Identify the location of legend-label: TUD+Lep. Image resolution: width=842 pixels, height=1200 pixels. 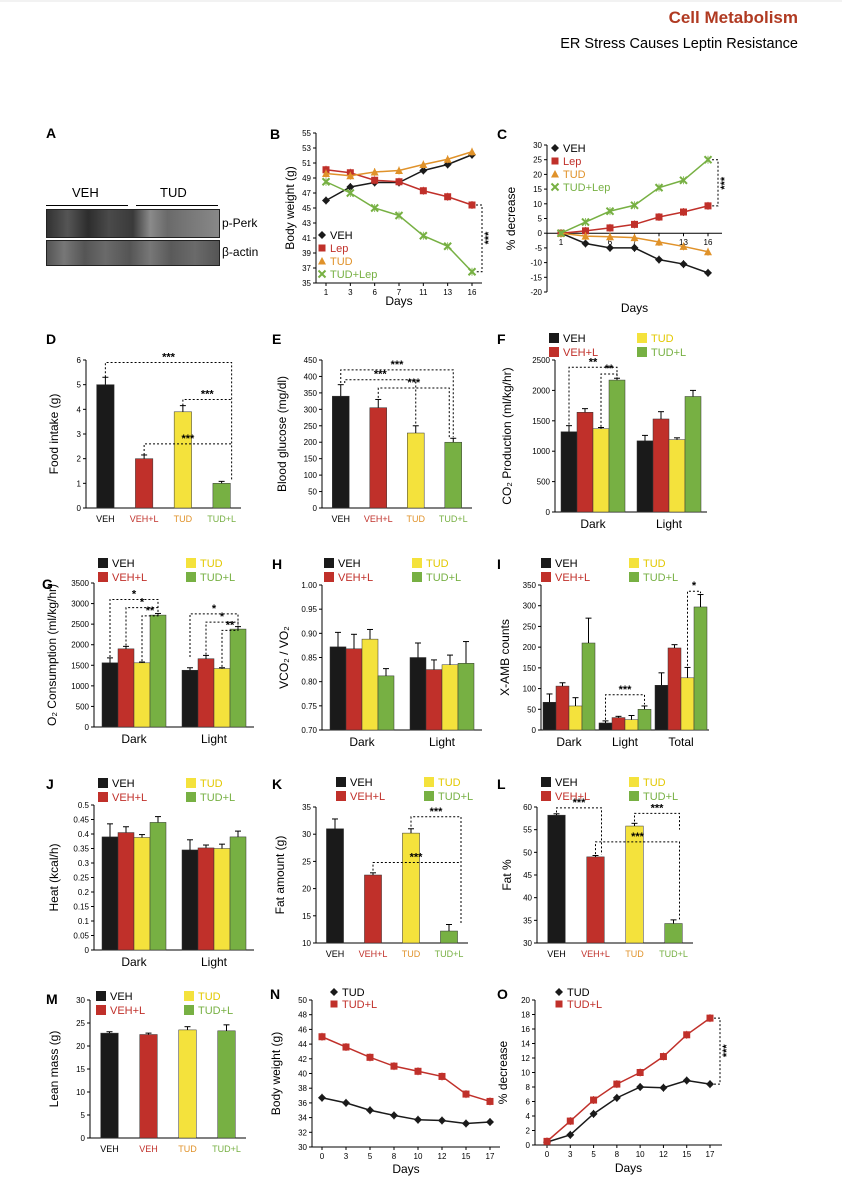
(586, 188).